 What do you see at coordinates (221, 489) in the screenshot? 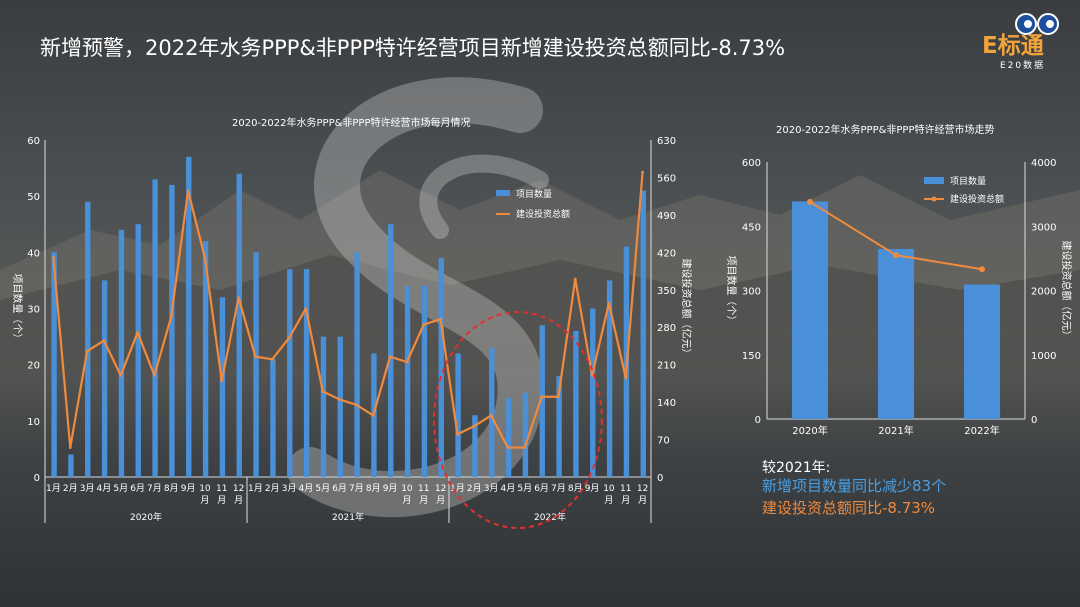
I see `x-tick-label: 11` at bounding box center [221, 489].